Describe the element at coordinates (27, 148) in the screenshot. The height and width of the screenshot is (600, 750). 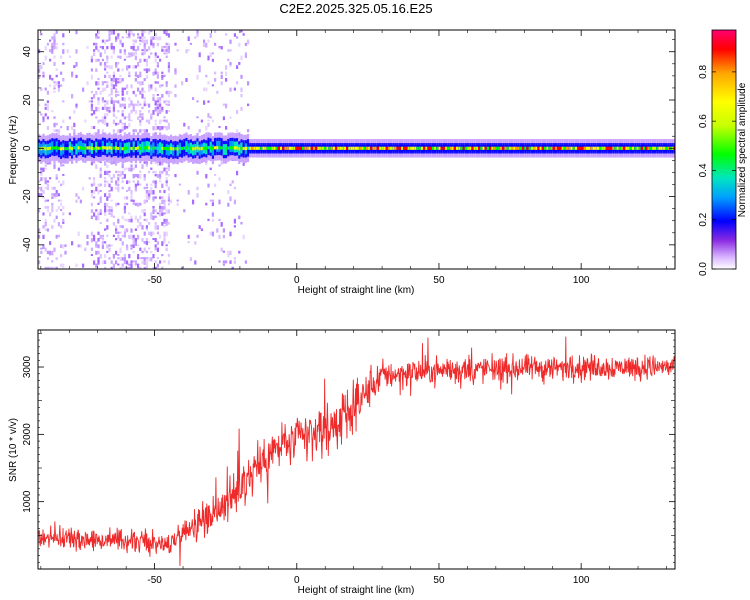
I see `spectrogram-y-tick-label: 0` at that location.